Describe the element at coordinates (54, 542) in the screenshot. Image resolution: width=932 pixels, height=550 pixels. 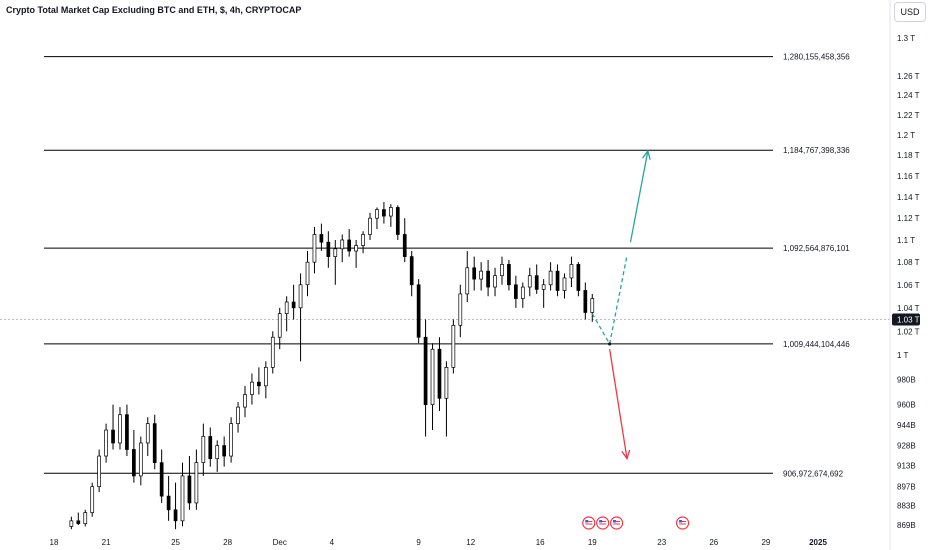
I see `x-tick-label: 18` at that location.